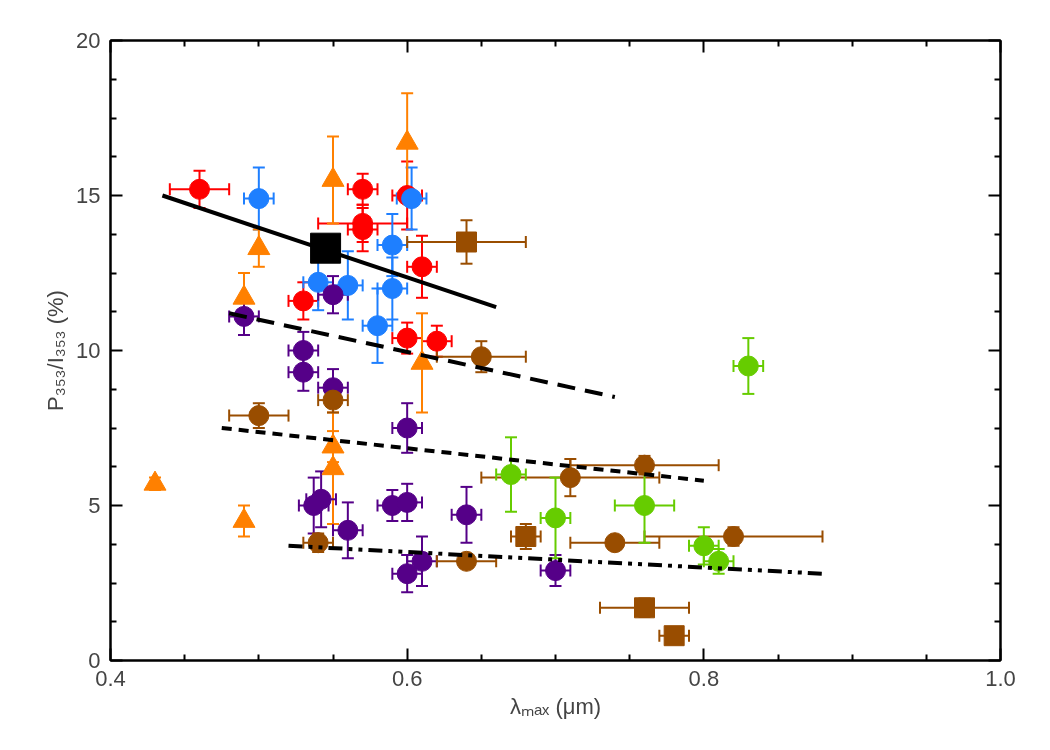 This screenshot has height=750, width=1050. What do you see at coordinates (555, 706) in the screenshot?
I see `x-axis-title: λₘₐₓ (μm)` at bounding box center [555, 706].